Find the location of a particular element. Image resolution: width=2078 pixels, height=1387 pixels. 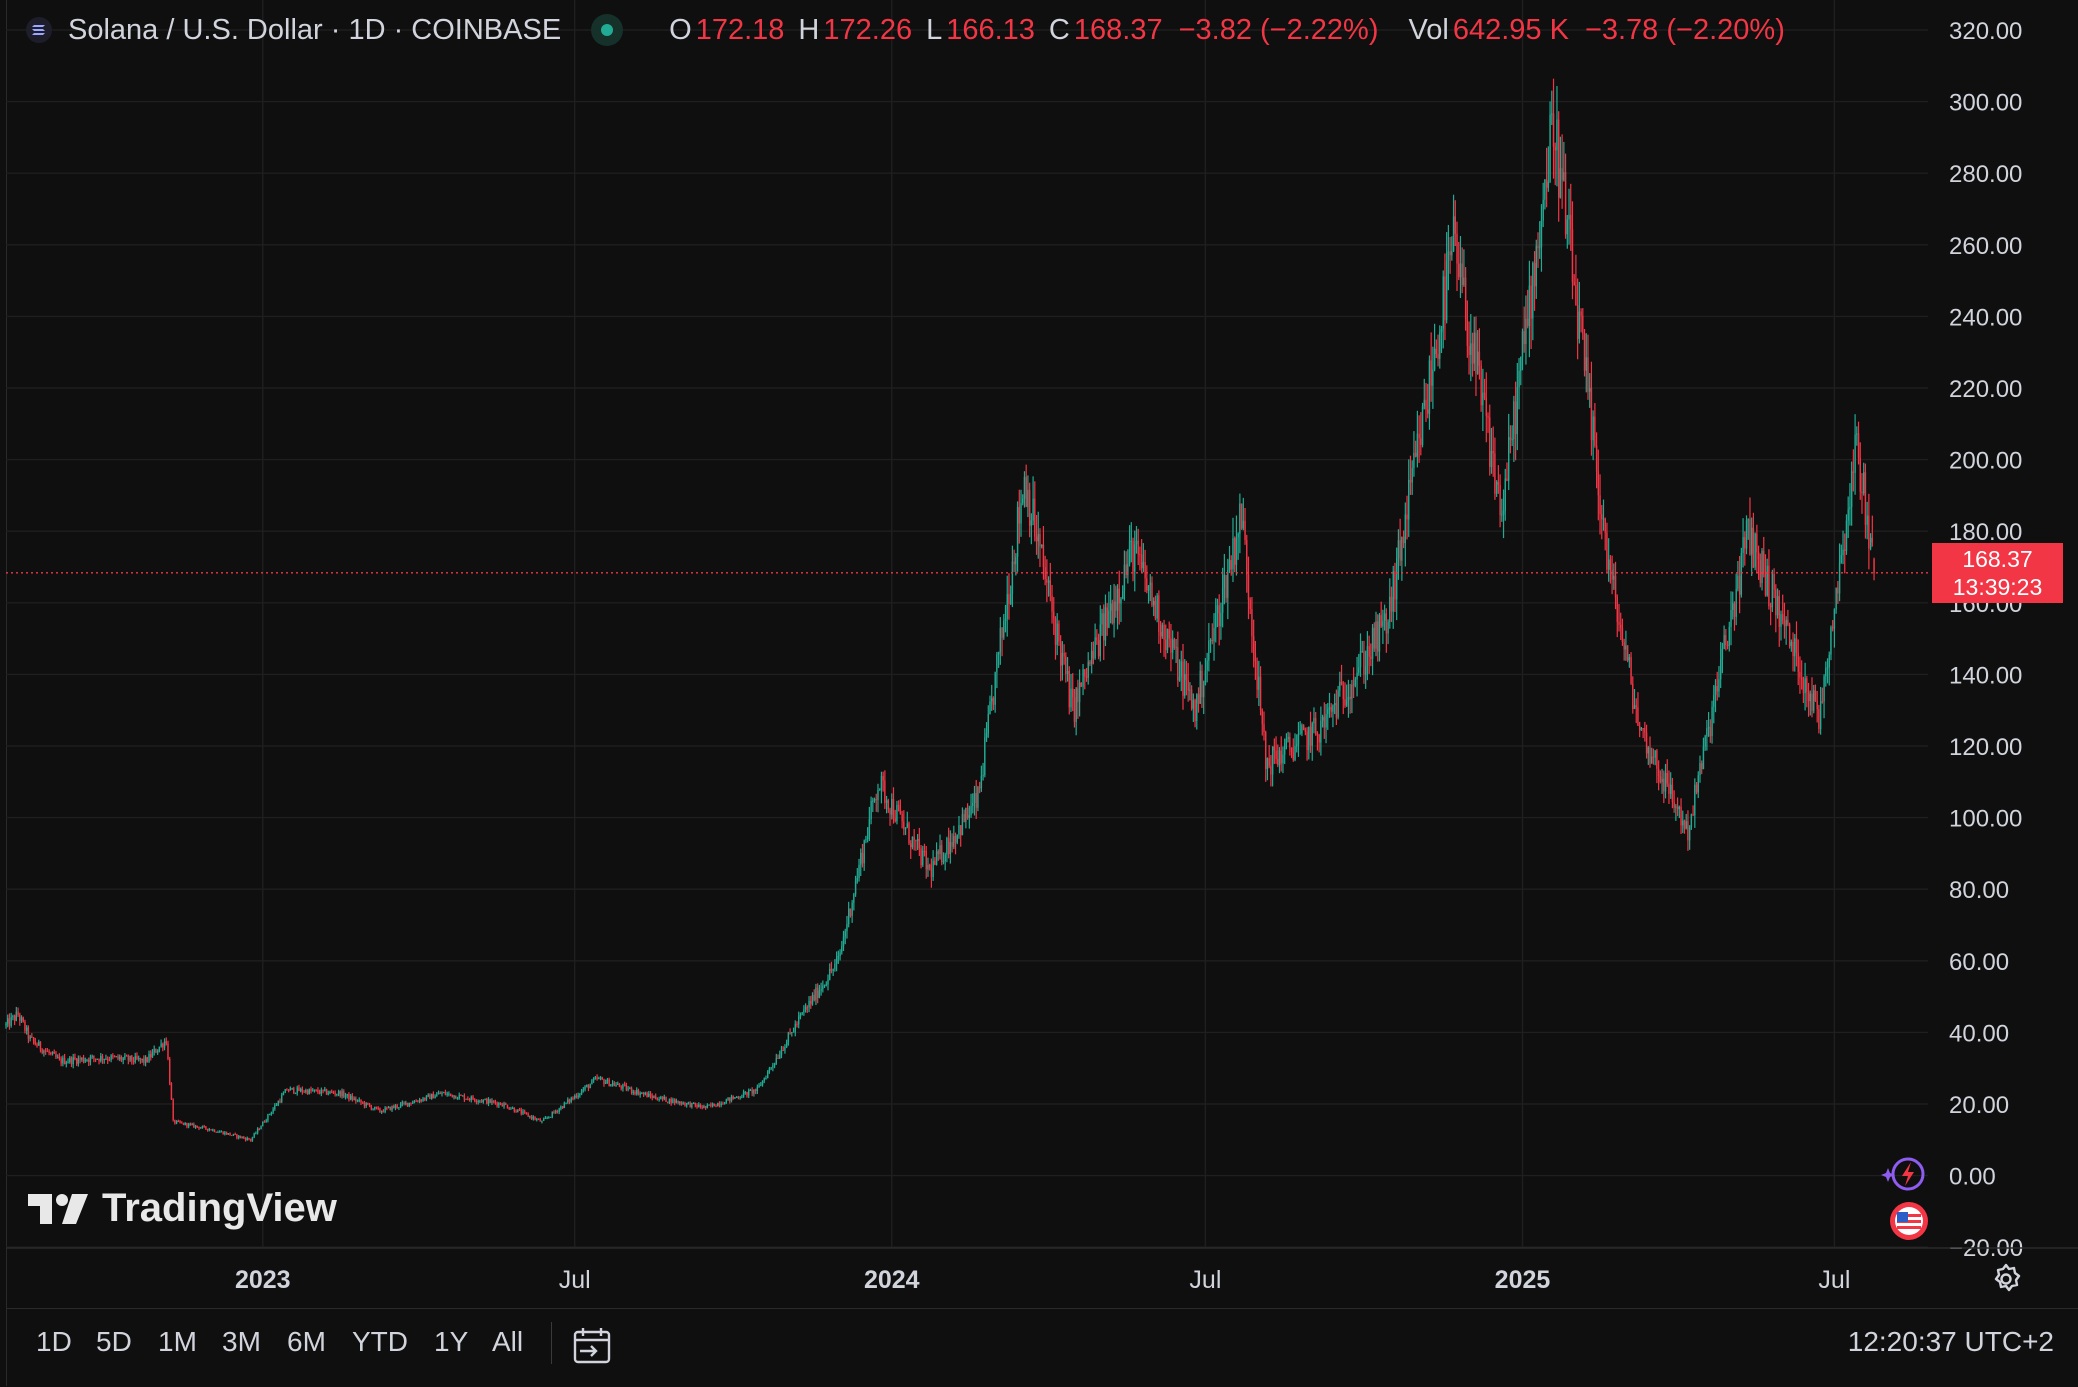

x-tick-label: Jul is located at coordinates (1834, 1280).